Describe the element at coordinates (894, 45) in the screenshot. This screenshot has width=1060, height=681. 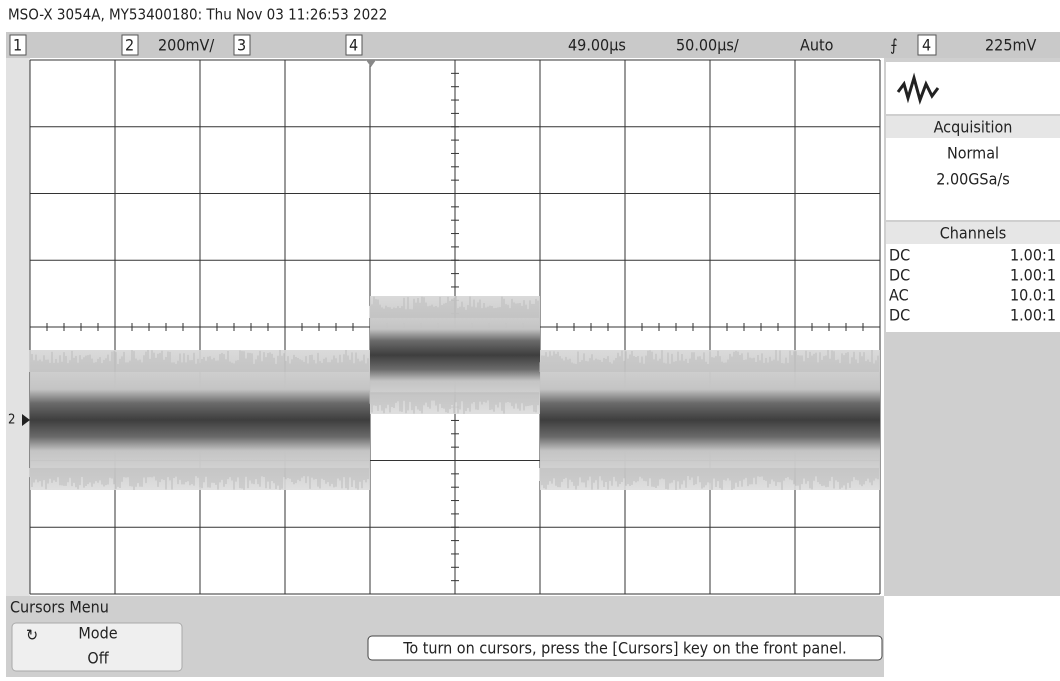
I see `trigger-edge-icon: ⨍` at that location.